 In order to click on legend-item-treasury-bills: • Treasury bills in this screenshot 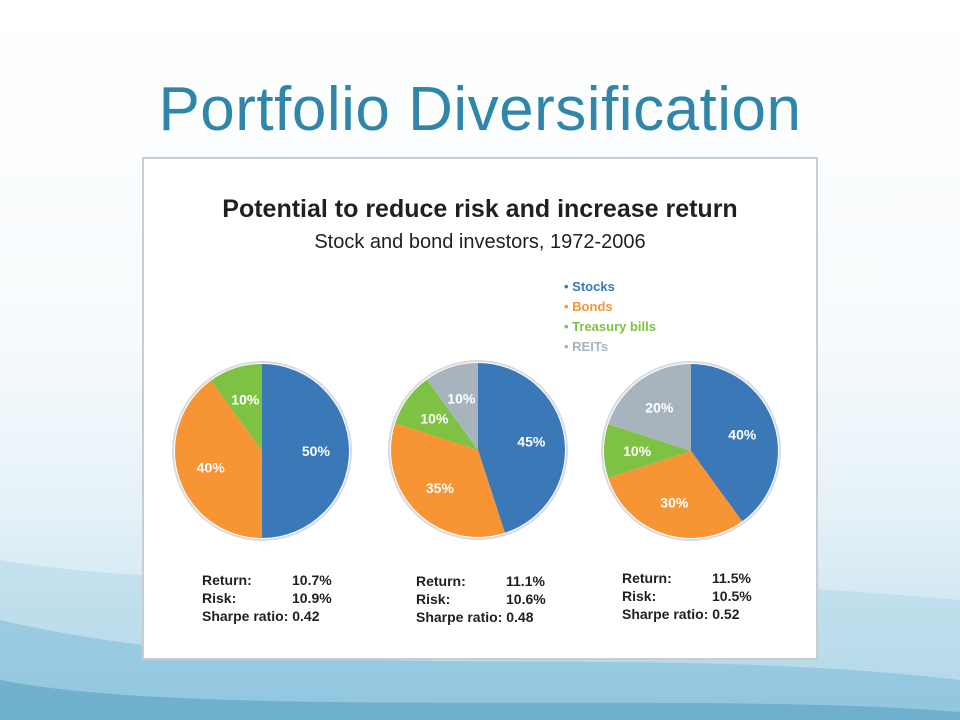, I will do `click(610, 326)`.